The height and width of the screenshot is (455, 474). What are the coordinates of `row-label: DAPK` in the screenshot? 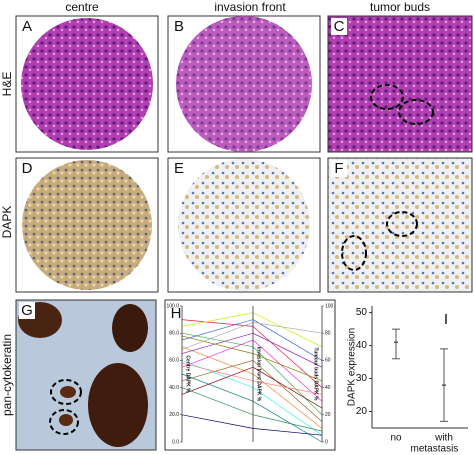 It's located at (7, 222).